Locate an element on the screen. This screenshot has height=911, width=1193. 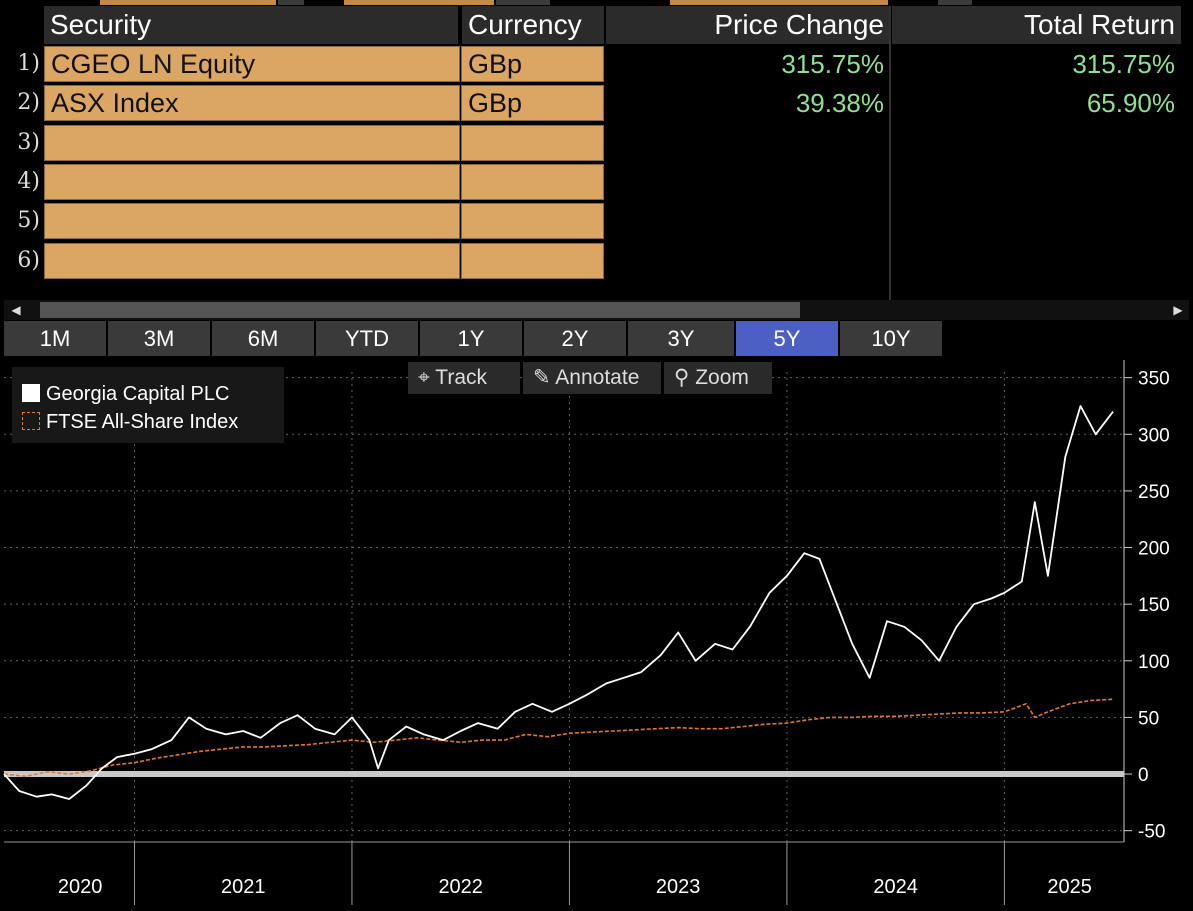
zoom-button: ⚲ Zoom is located at coordinates (718, 378).